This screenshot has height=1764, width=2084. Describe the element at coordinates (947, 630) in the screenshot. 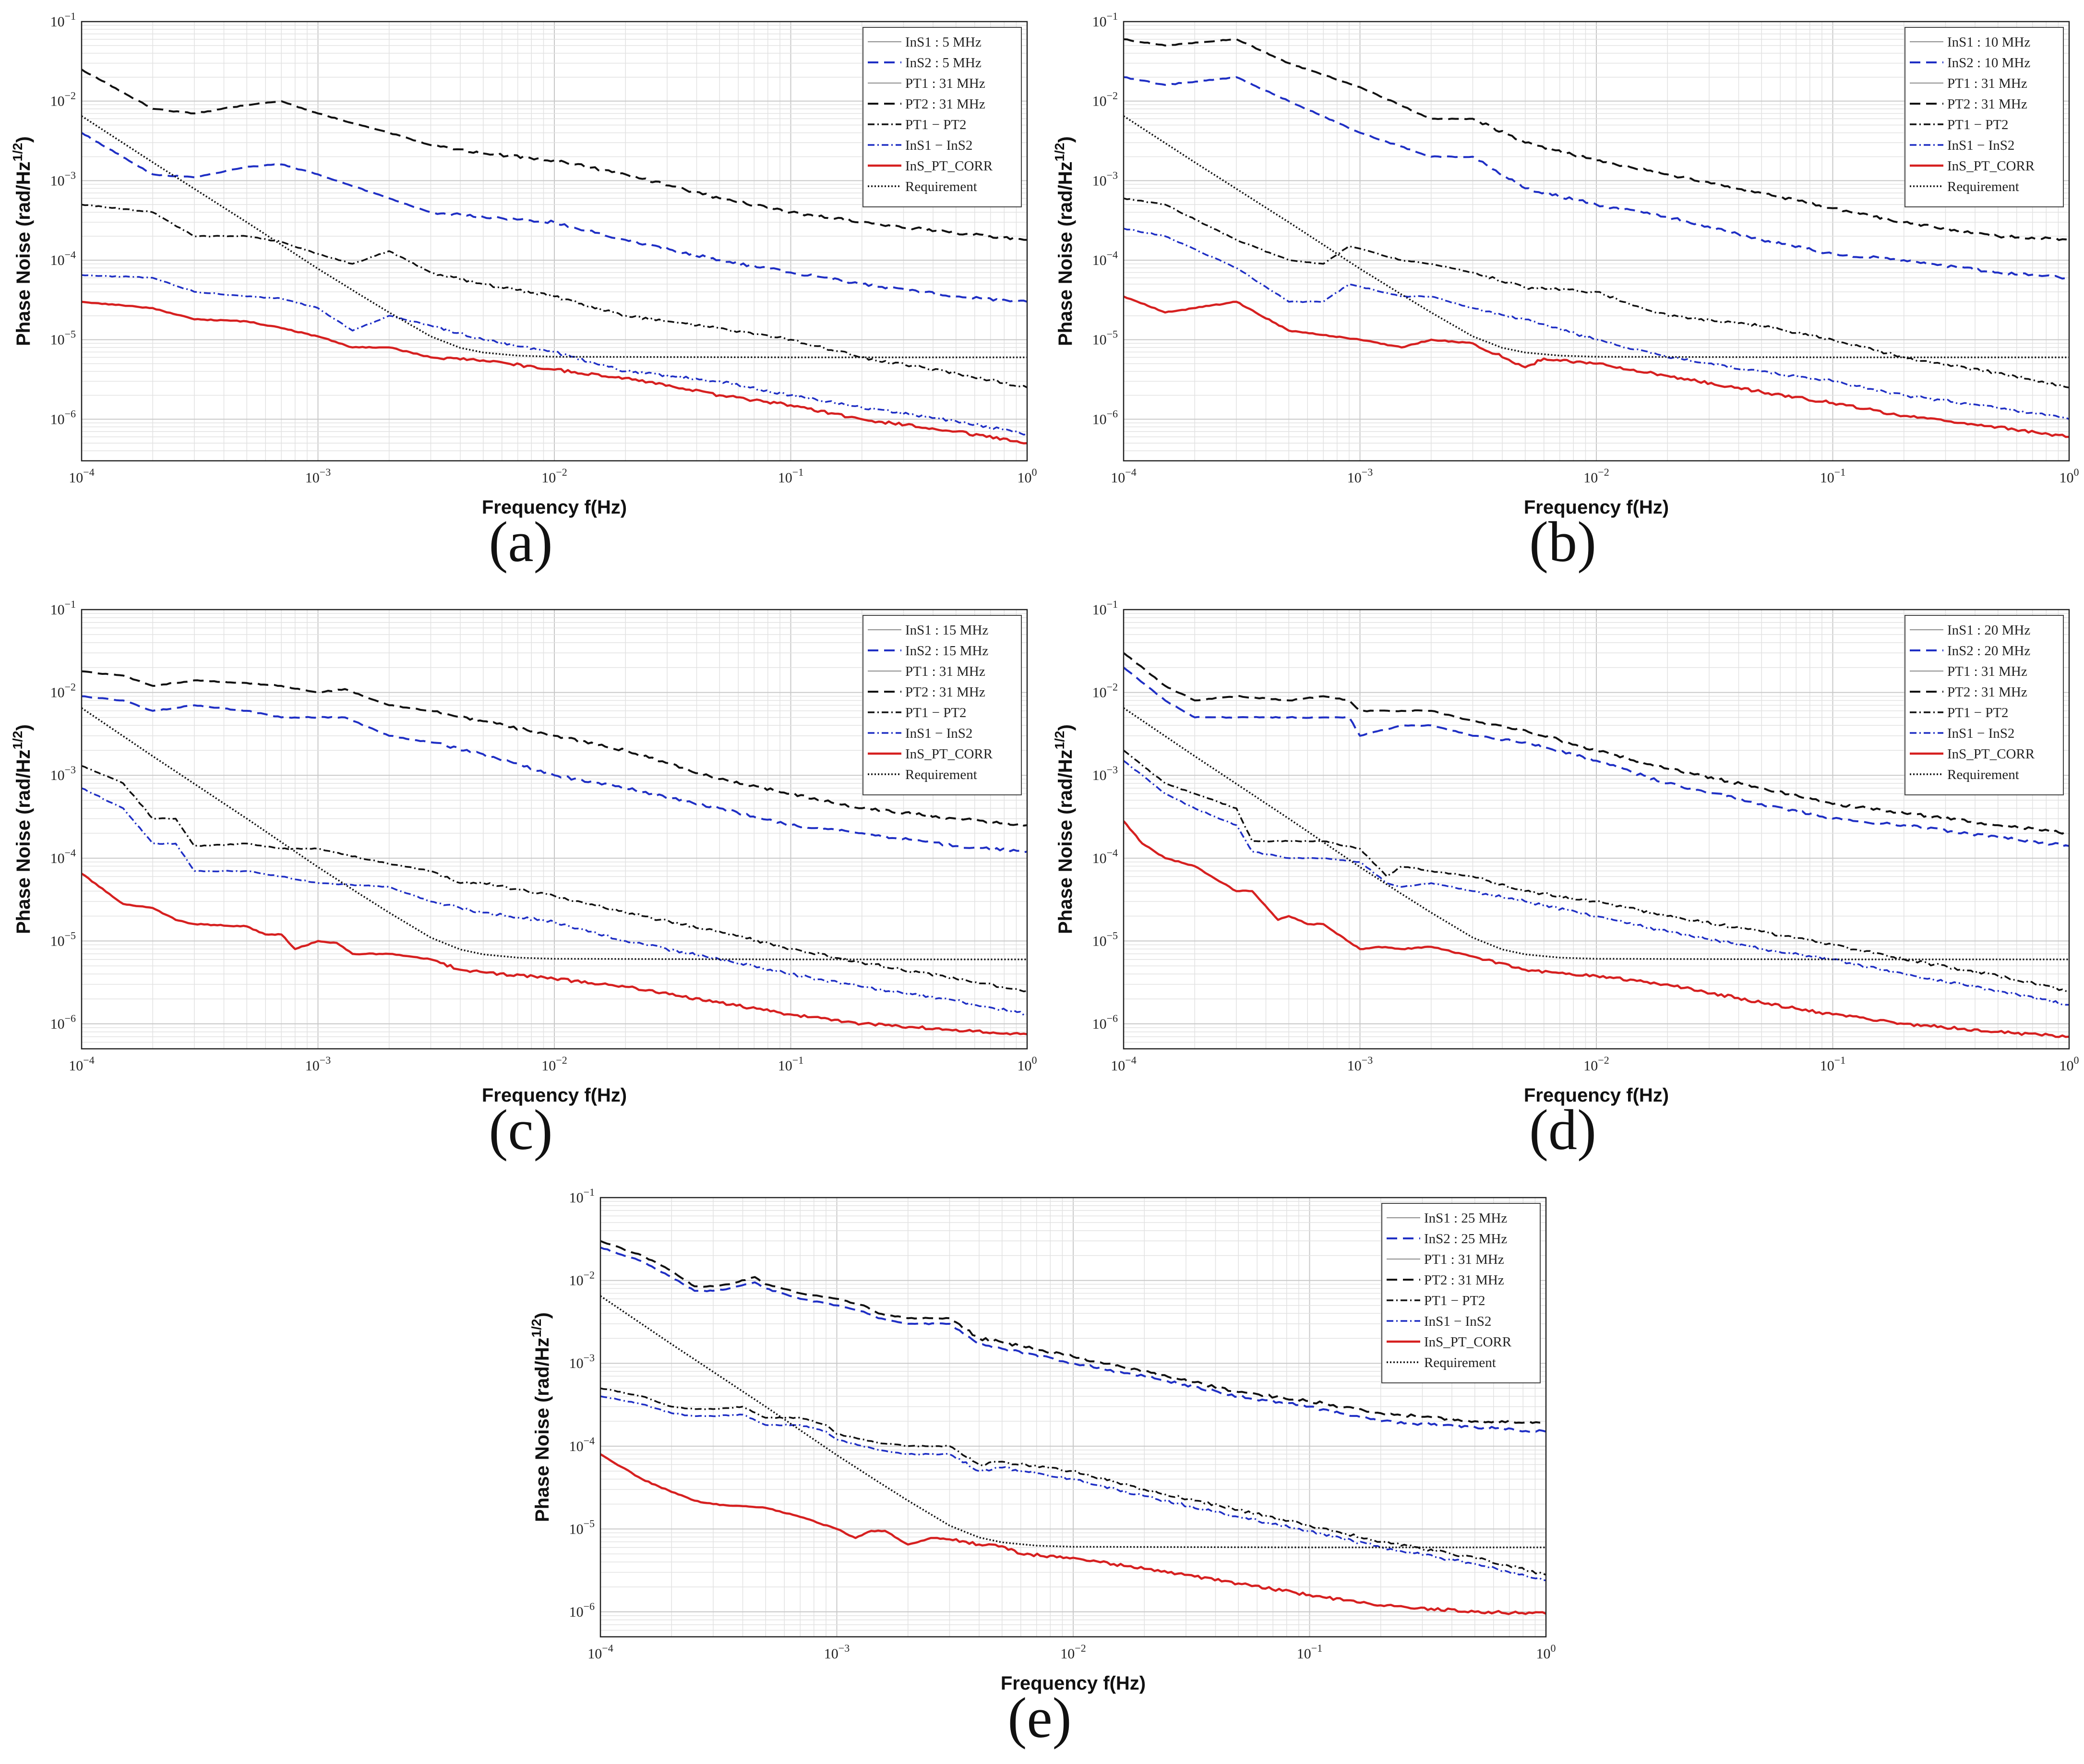

I see `legend-entry: InS1 : 15 MHz` at that location.